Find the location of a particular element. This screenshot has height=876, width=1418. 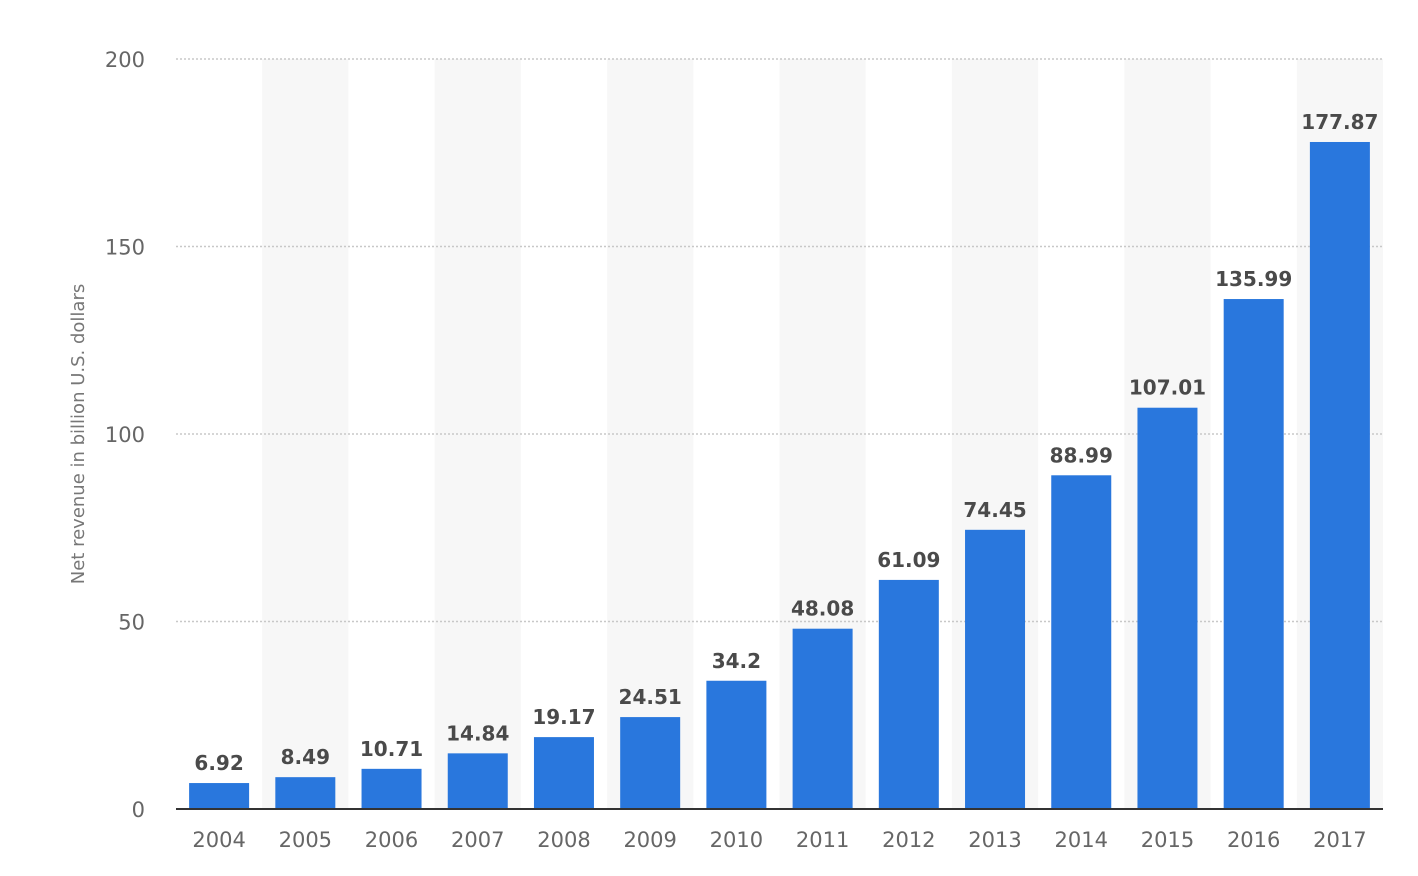

data-label-2016: 135.99 is located at coordinates (1253, 279).